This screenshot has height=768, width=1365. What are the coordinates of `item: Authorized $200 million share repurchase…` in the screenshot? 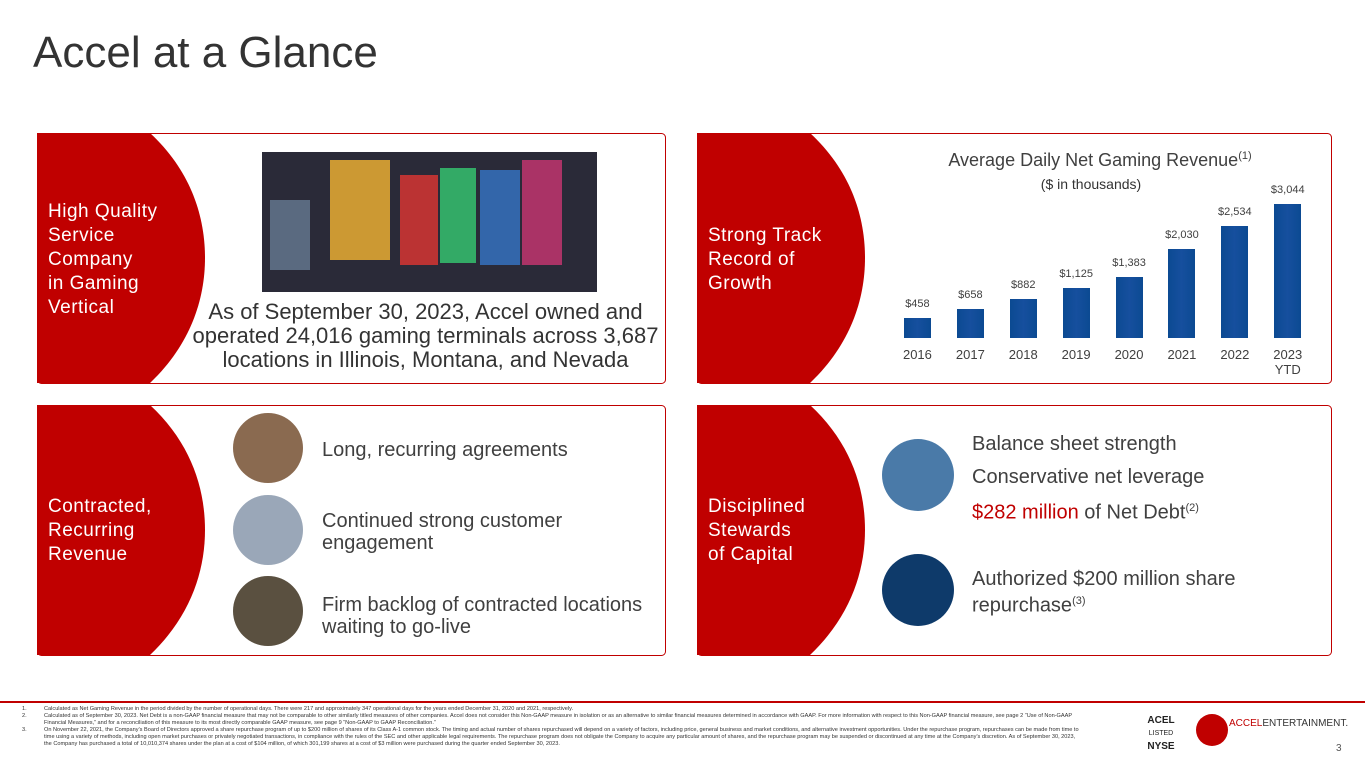 It's located at (1132, 592).